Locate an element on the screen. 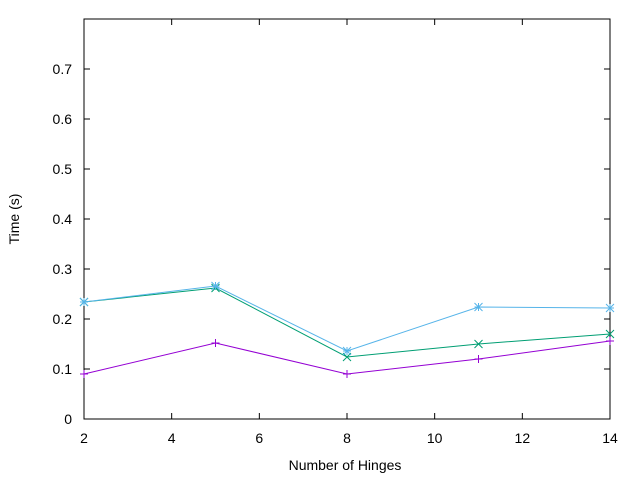 This screenshot has height=480, width=640. y-tick-label: 0.6 is located at coordinates (63, 119).